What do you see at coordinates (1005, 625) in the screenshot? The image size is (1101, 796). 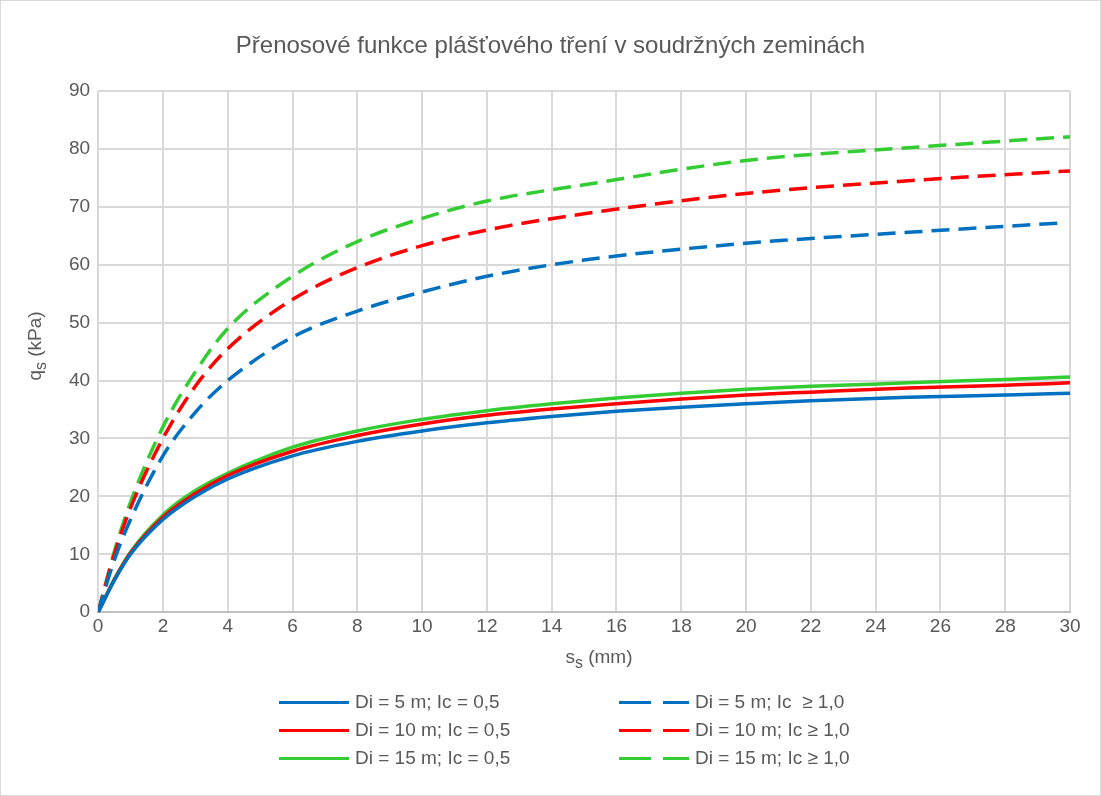 I see `x-tick-label: 28` at bounding box center [1005, 625].